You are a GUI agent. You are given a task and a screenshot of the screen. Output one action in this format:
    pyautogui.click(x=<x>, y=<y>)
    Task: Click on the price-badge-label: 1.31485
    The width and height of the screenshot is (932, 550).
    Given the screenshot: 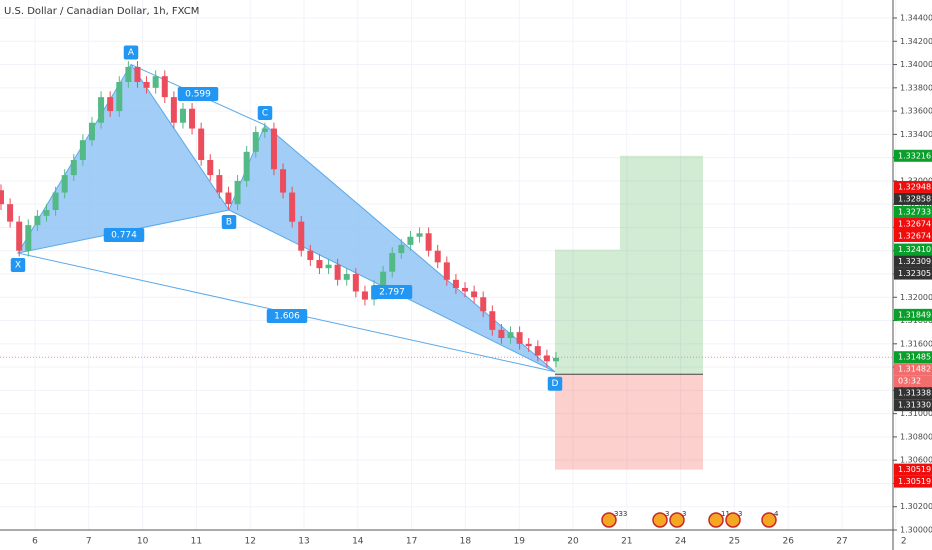 What is the action you would take?
    pyautogui.click(x=914, y=357)
    